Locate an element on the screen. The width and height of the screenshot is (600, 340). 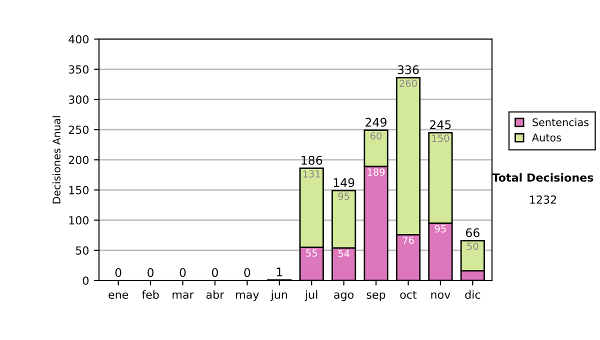
data-label: 54 is located at coordinates (344, 254).